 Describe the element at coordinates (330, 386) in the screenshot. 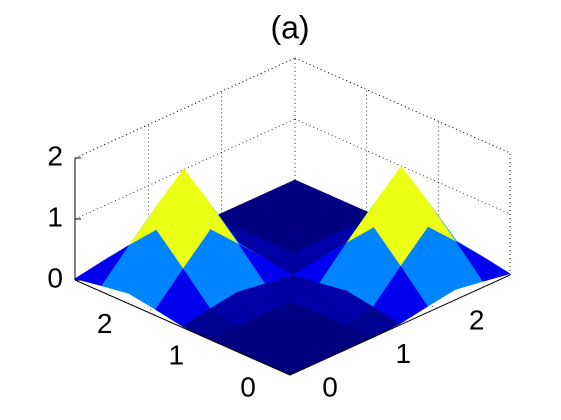

I see `x-tick-label: 0` at that location.